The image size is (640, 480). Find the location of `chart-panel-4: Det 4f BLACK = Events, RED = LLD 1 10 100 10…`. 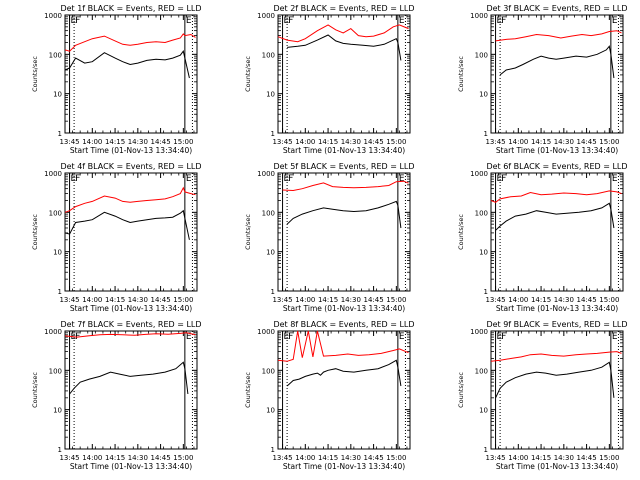

chart-panel-4: Det 4f BLACK = Events, RED = LLD 1 10 100 10… is located at coordinates (116, 237).